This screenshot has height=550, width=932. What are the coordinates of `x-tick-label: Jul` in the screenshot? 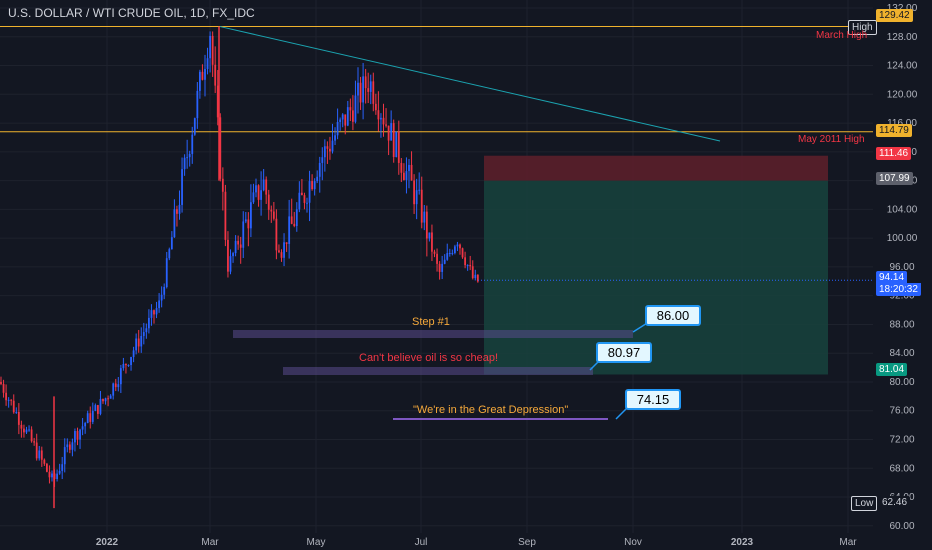 It's located at (421, 542).